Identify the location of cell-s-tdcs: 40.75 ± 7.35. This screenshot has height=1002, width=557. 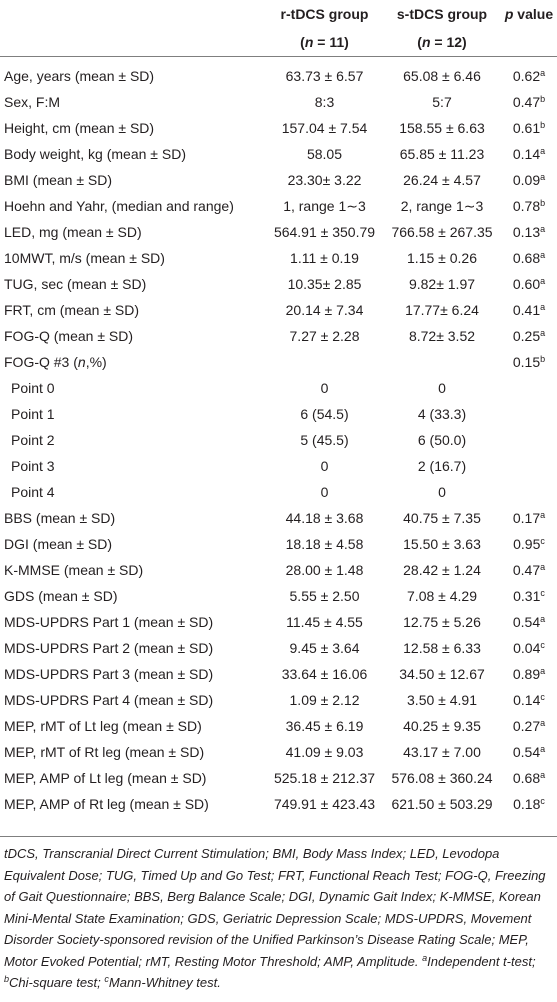
(442, 518).